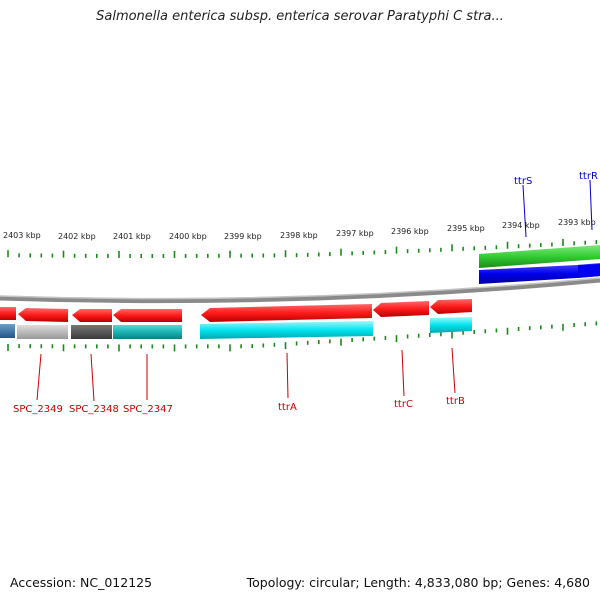 This screenshot has width=600, height=600. I want to click on reverse-strand-bands, so click(236, 328).